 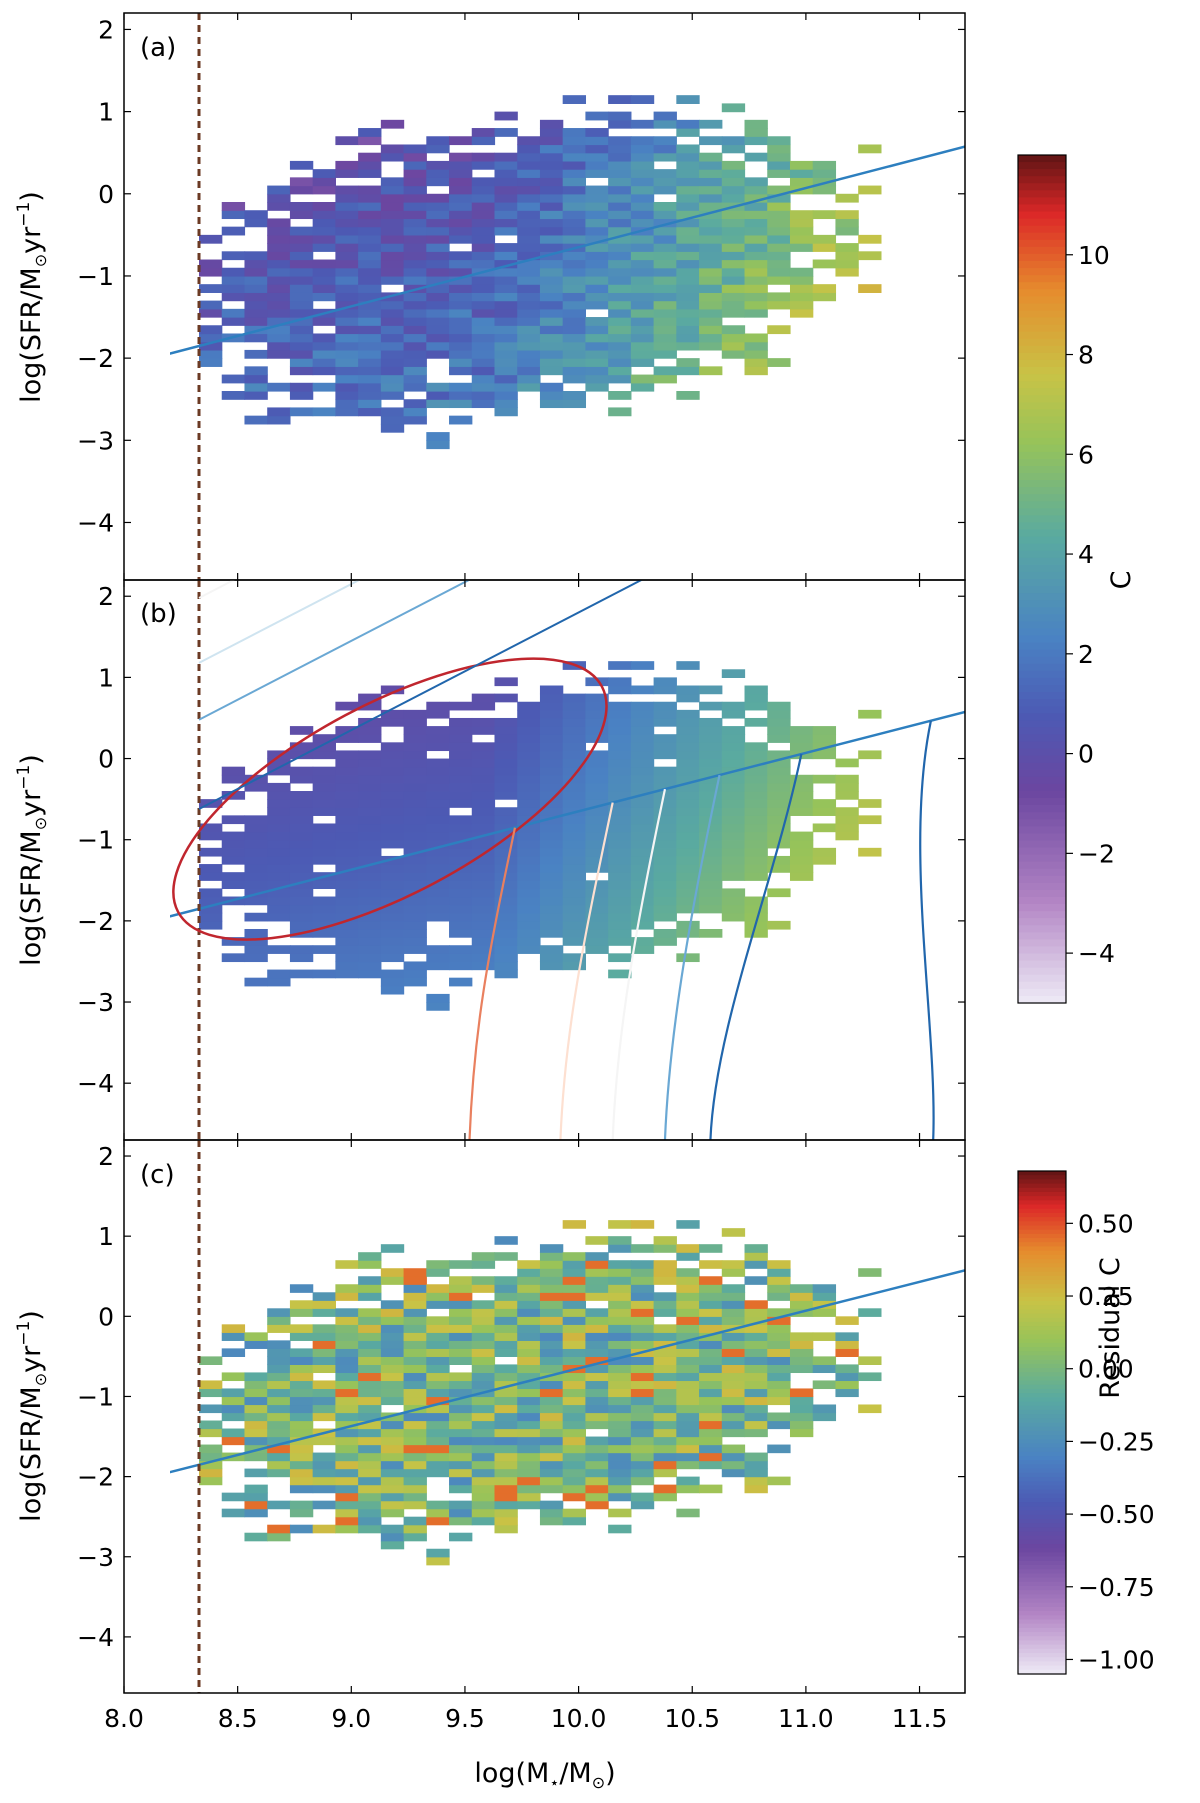 I want to click on x-axis-label: log(M⋆/M⊙), so click(x=544, y=1775).